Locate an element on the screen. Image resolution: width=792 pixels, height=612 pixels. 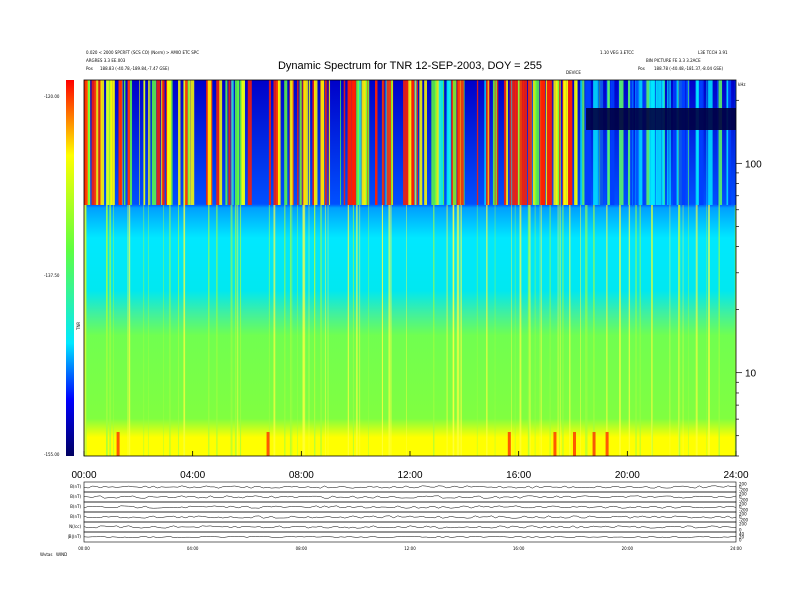
x-tick-label: 12:00 is located at coordinates (409, 475).